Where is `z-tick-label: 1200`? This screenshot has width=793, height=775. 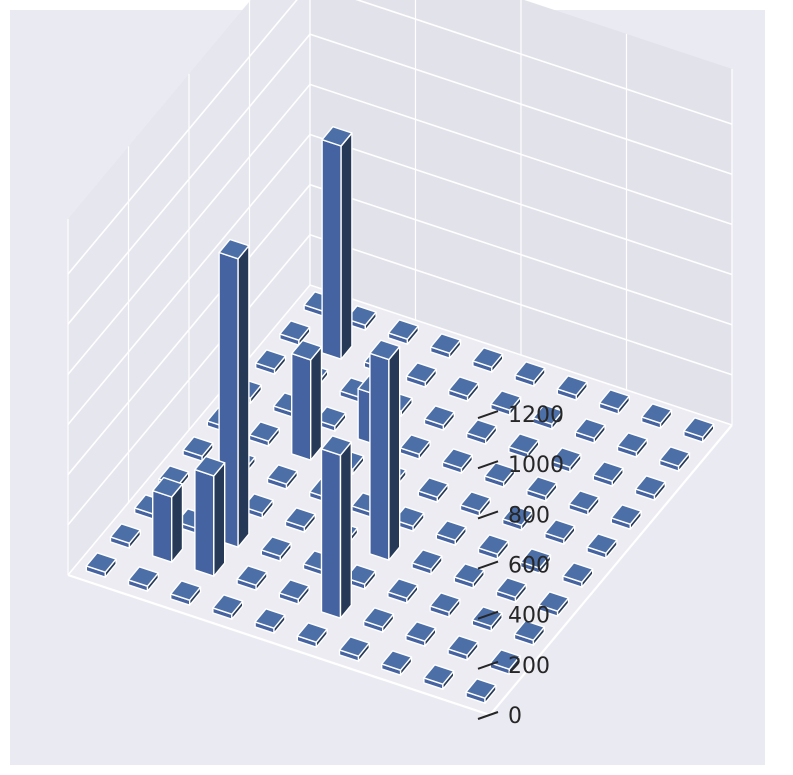
z-tick-label: 1200 is located at coordinates (536, 415).